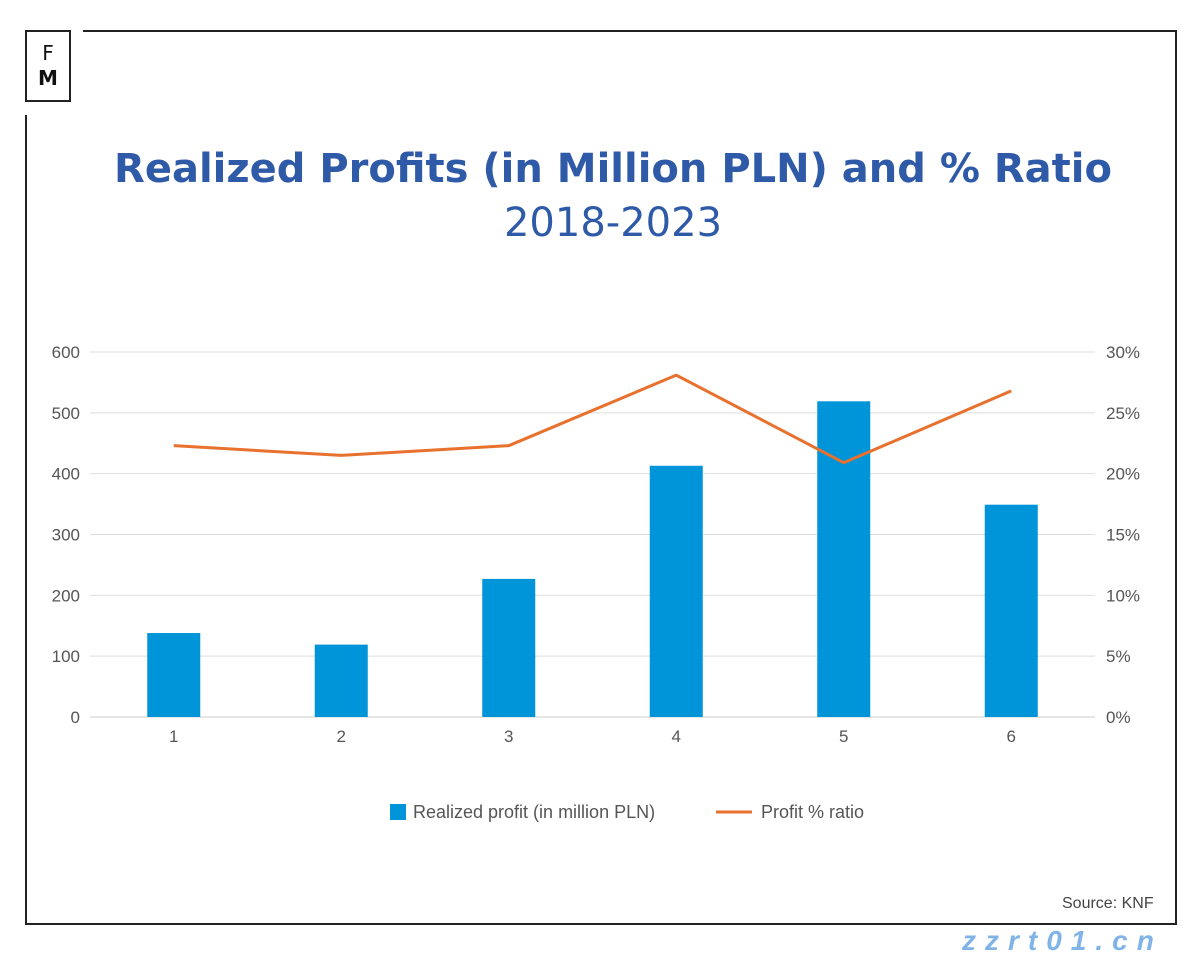 Image resolution: width=1200 pixels, height=957 pixels. Describe the element at coordinates (1123, 595) in the screenshot. I see `y-right-tick-label: 10%` at that location.